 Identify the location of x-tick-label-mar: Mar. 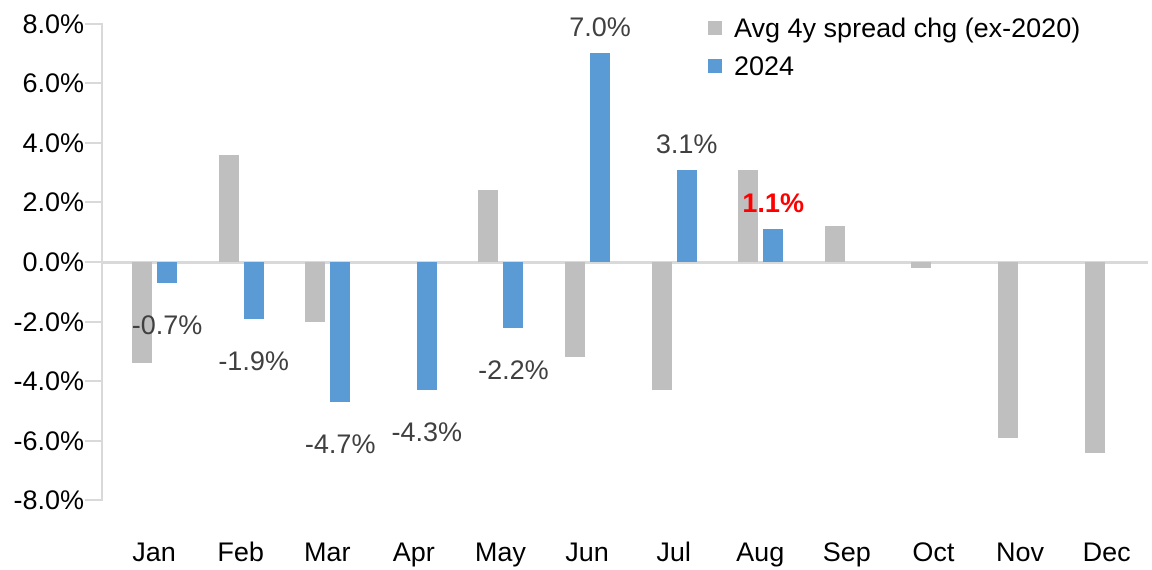
(327, 552).